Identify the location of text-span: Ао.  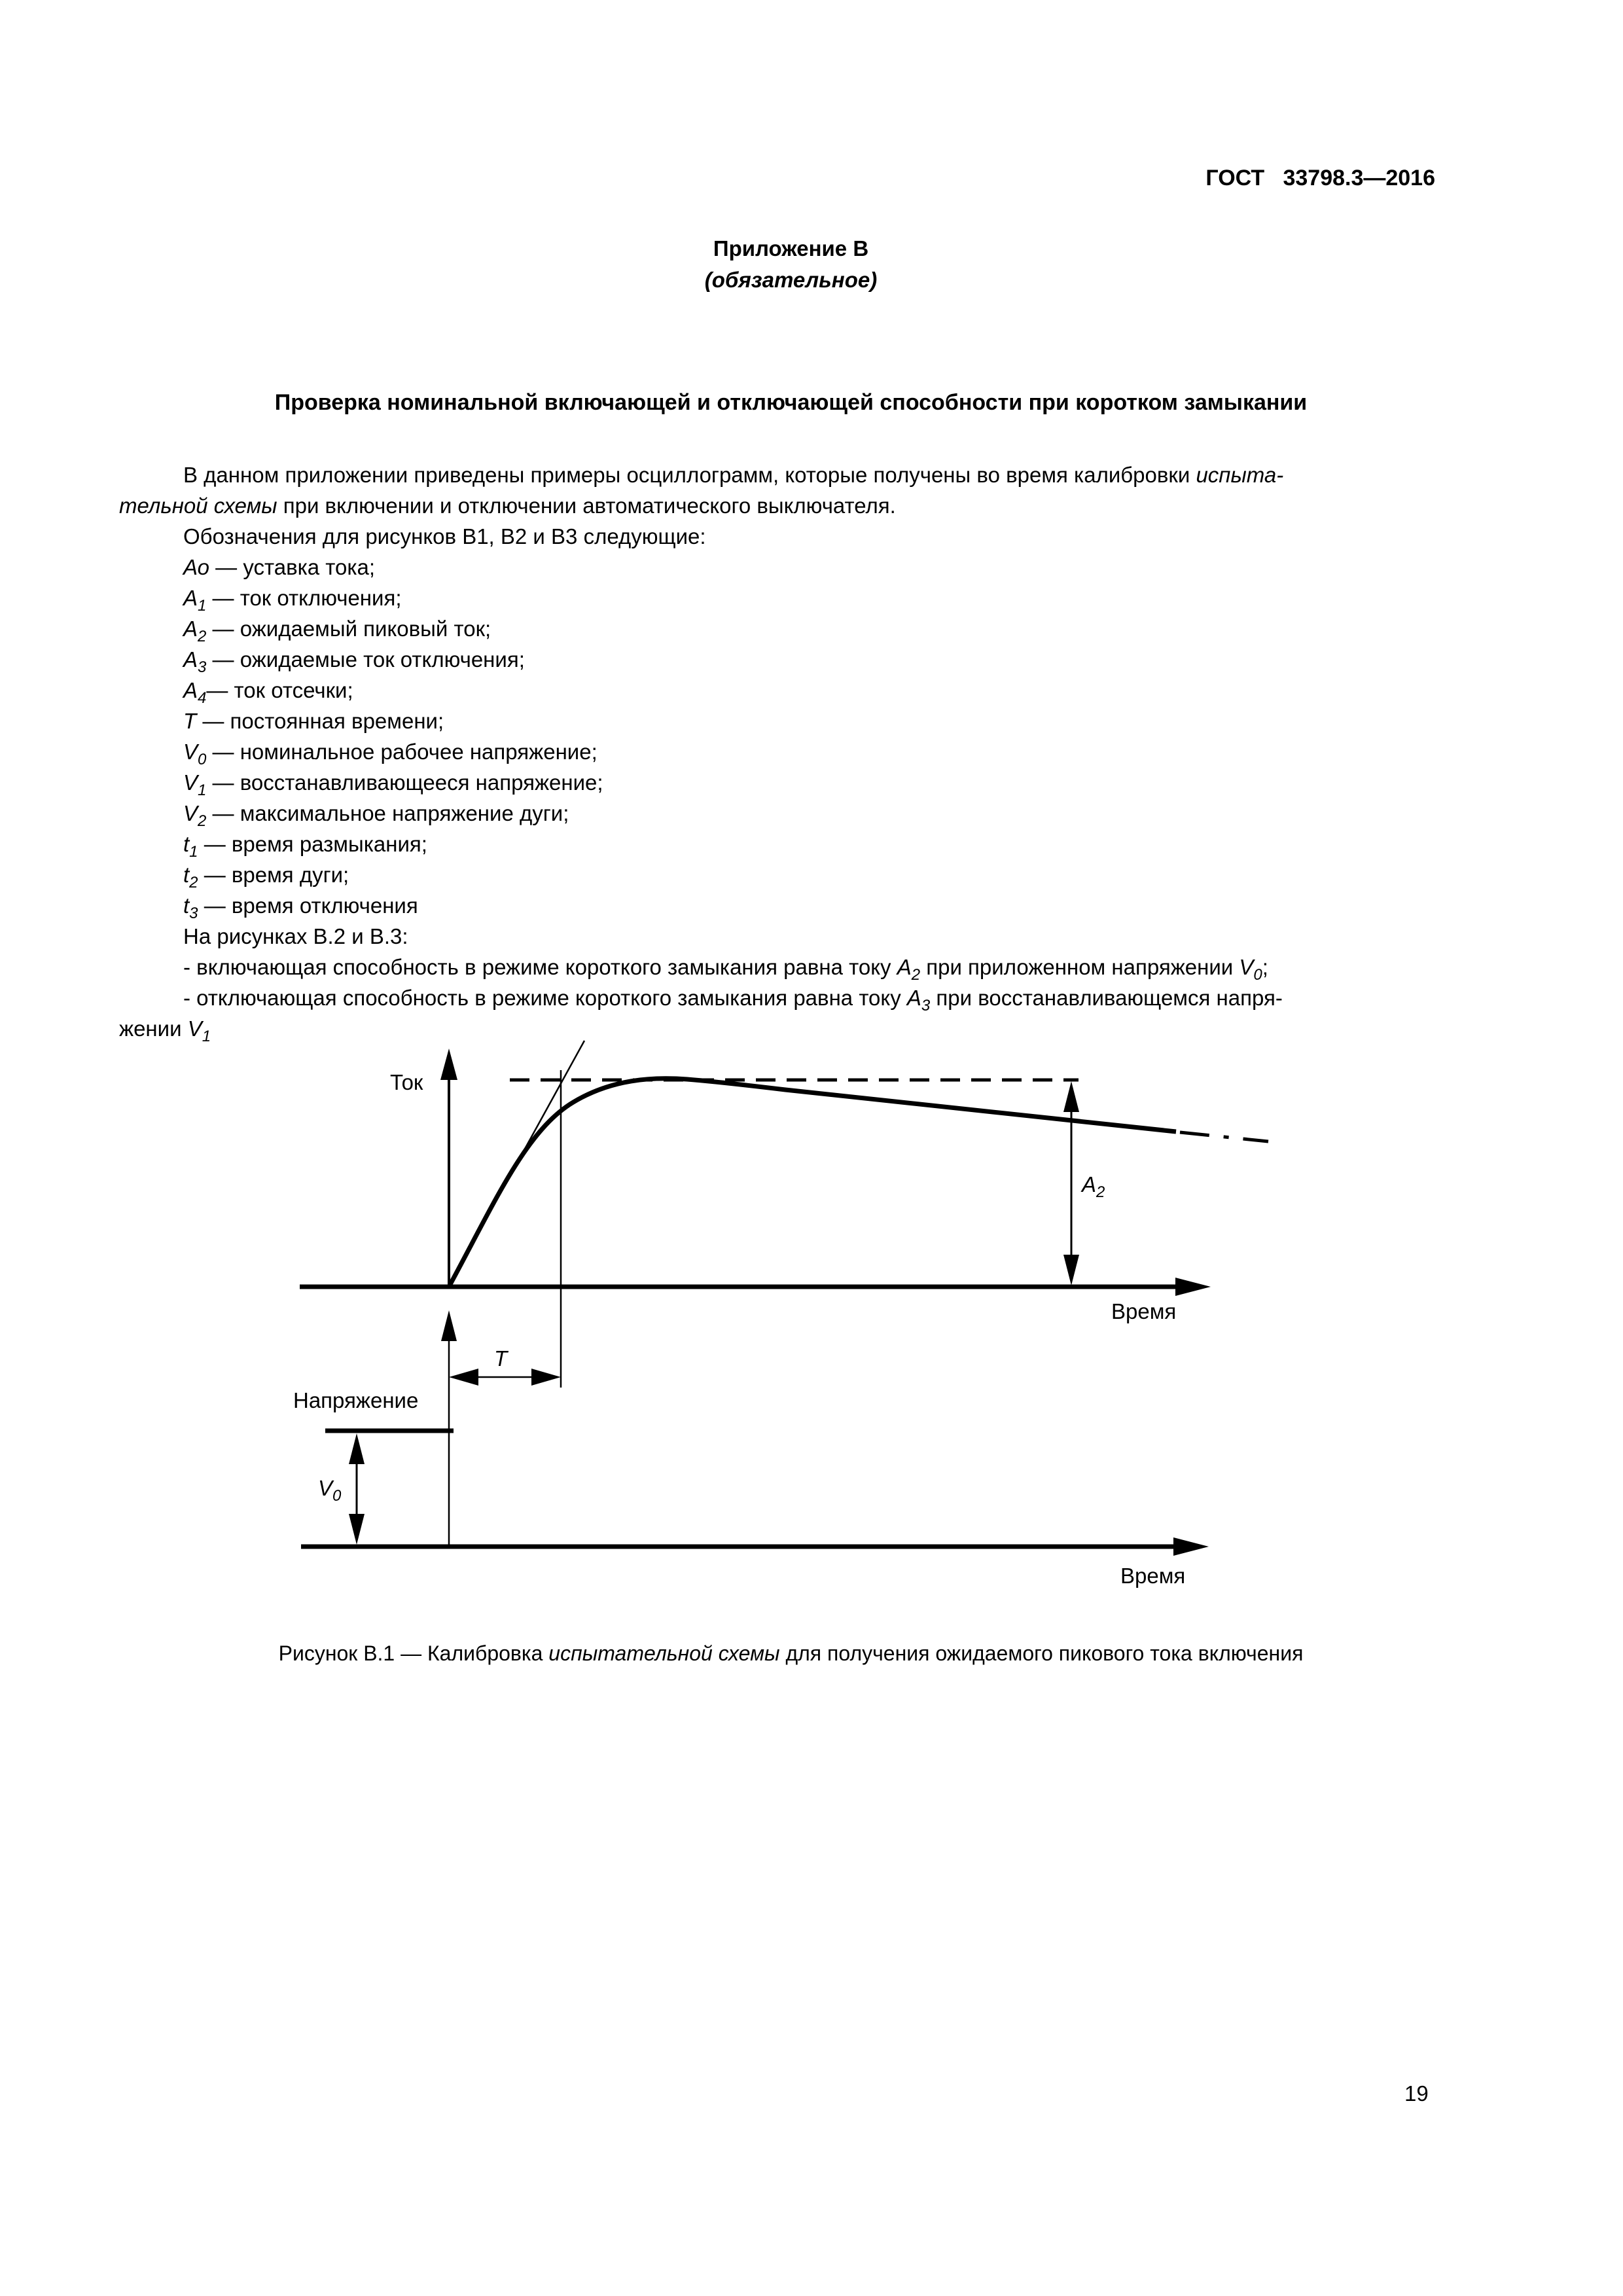
(196, 567).